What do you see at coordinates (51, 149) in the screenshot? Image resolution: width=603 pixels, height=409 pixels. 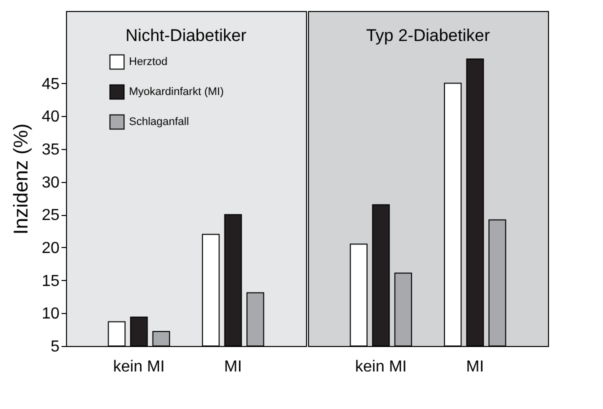 I see `y-tick-label: 35` at bounding box center [51, 149].